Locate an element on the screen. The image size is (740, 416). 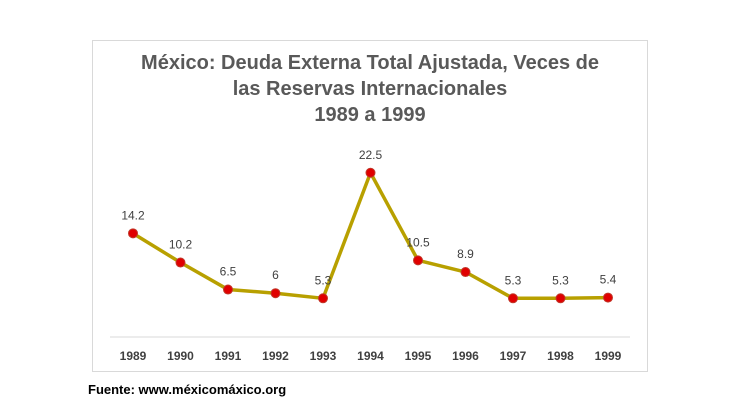
data-point-1994 is located at coordinates (370, 172).